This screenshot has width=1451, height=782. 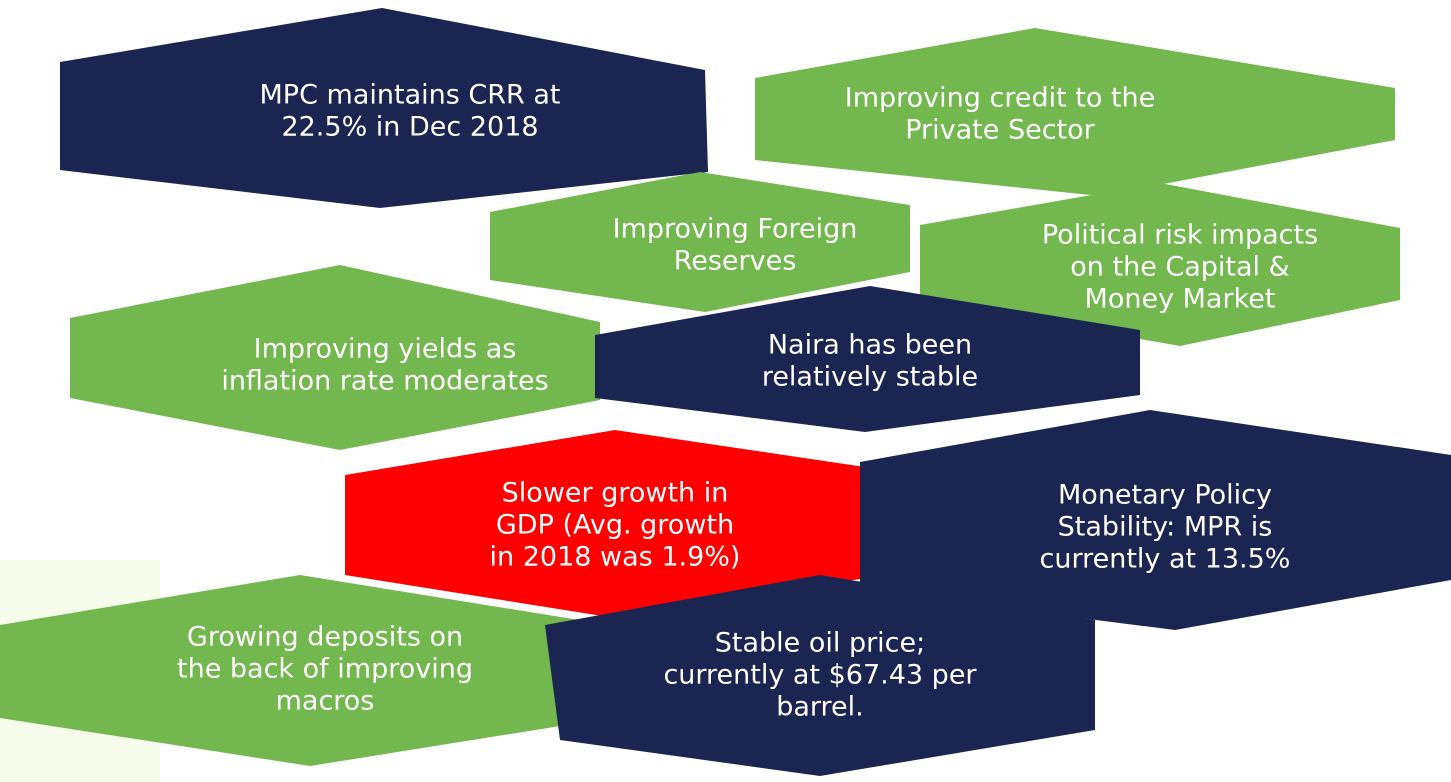 I want to click on node-label: Stable oil price;, so click(x=820, y=643).